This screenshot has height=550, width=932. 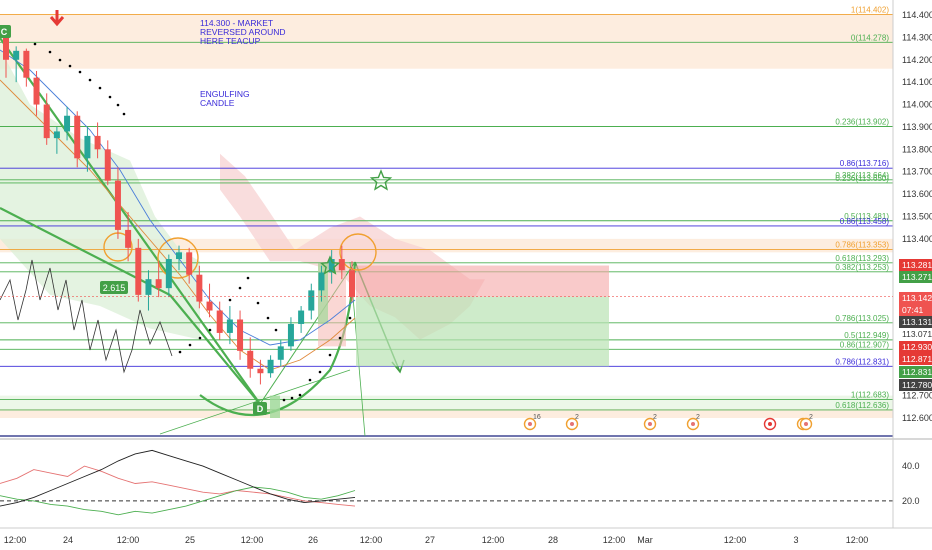 I want to click on price-tag-label: 113.281, so click(x=917, y=265).